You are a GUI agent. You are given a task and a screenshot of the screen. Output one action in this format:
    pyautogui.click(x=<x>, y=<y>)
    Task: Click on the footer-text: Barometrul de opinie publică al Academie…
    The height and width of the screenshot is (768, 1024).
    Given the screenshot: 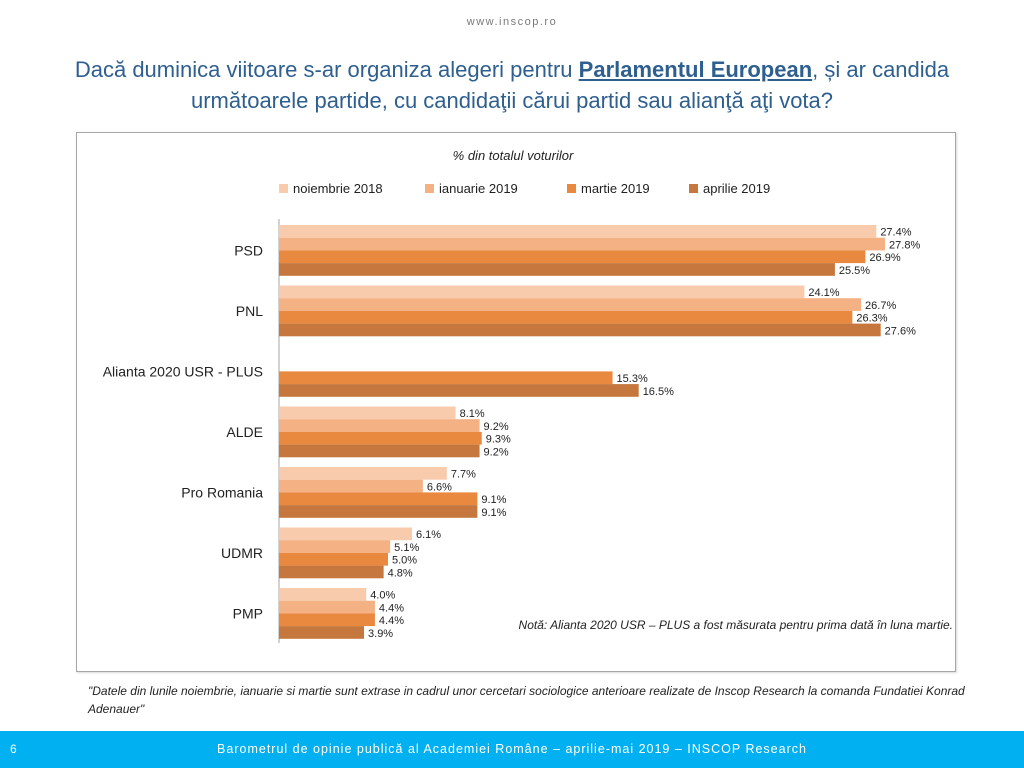 What is the action you would take?
    pyautogui.click(x=512, y=749)
    